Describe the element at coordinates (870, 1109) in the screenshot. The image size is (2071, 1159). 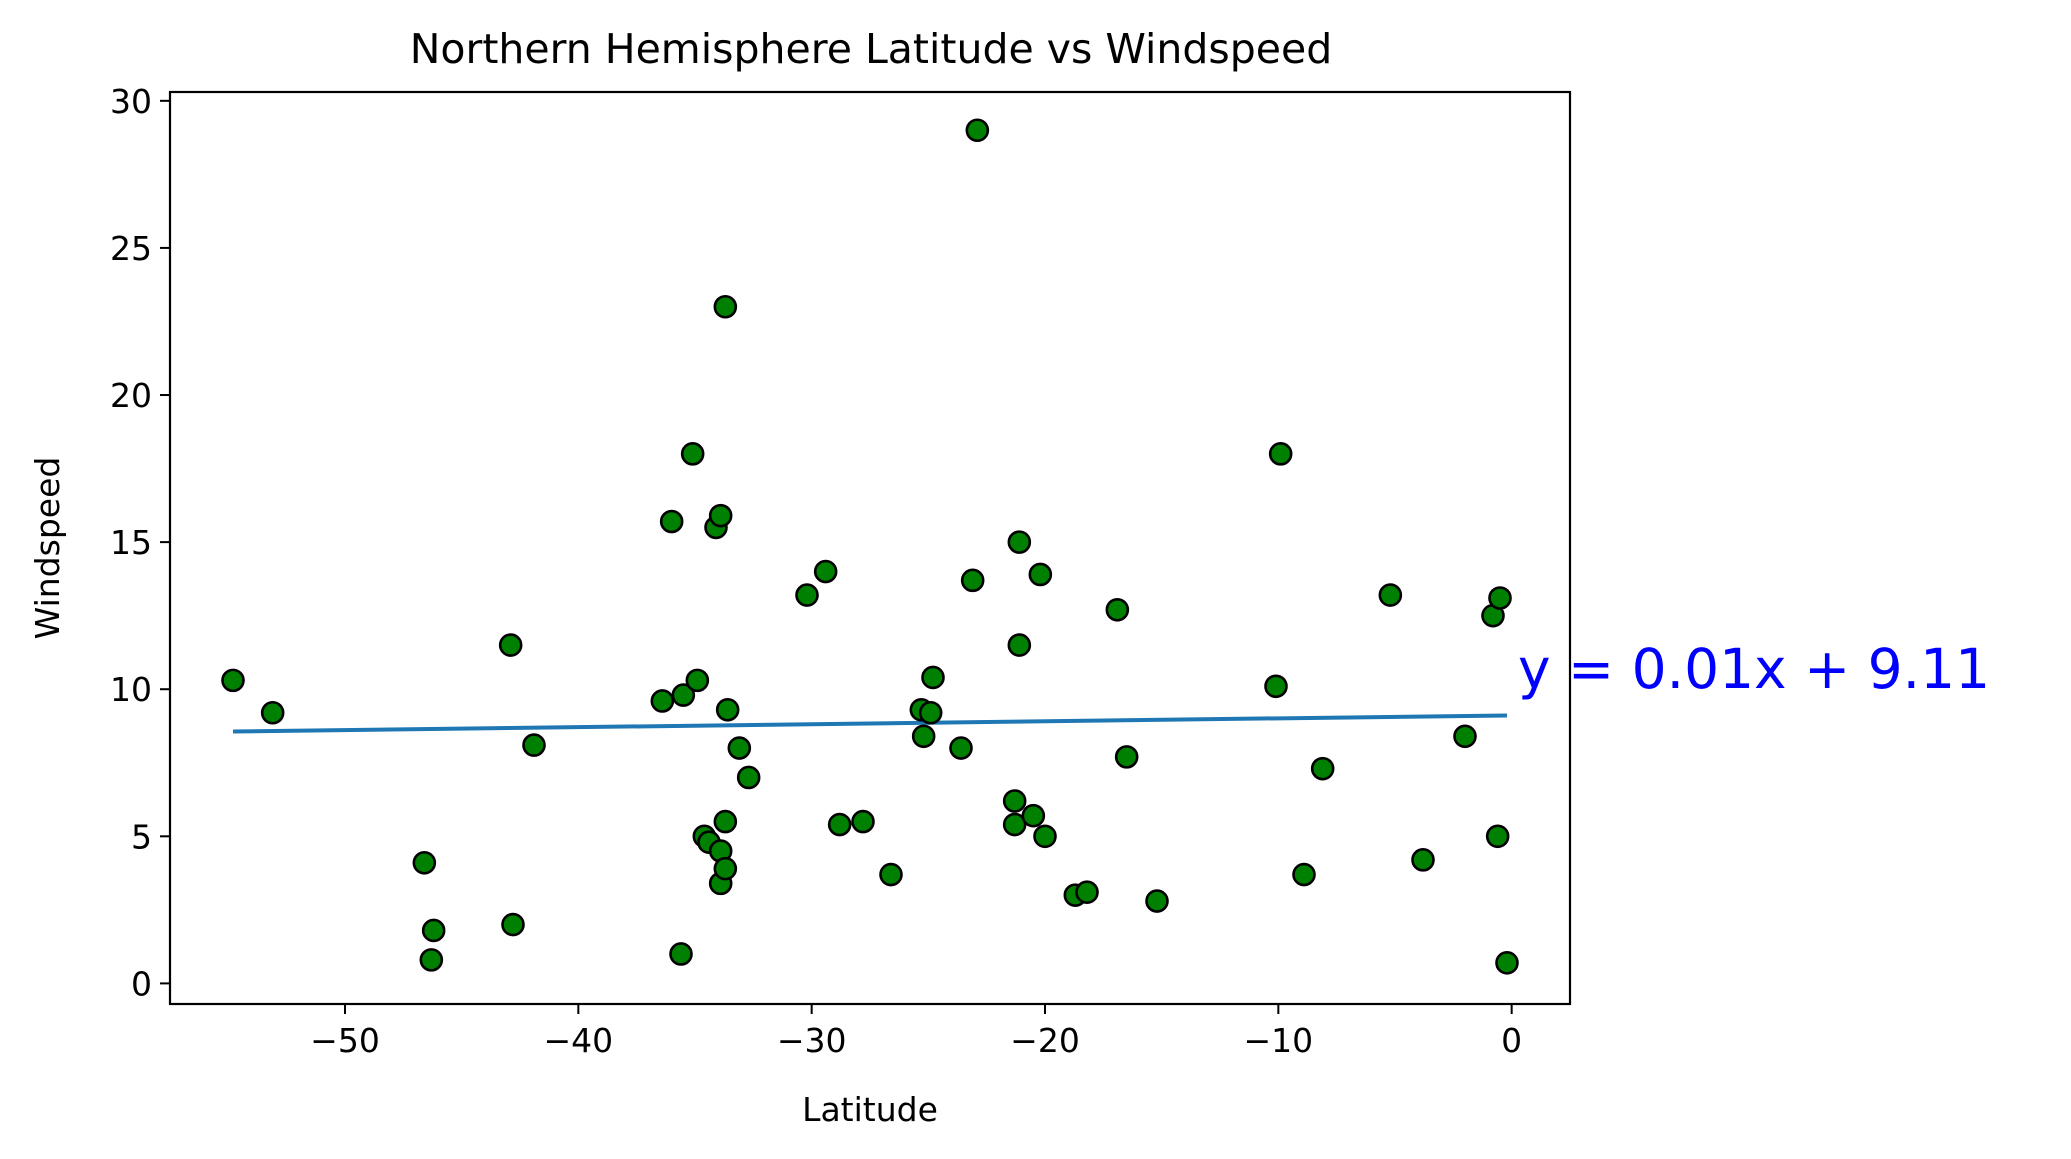
I see `x-axis-label: Latitude` at that location.